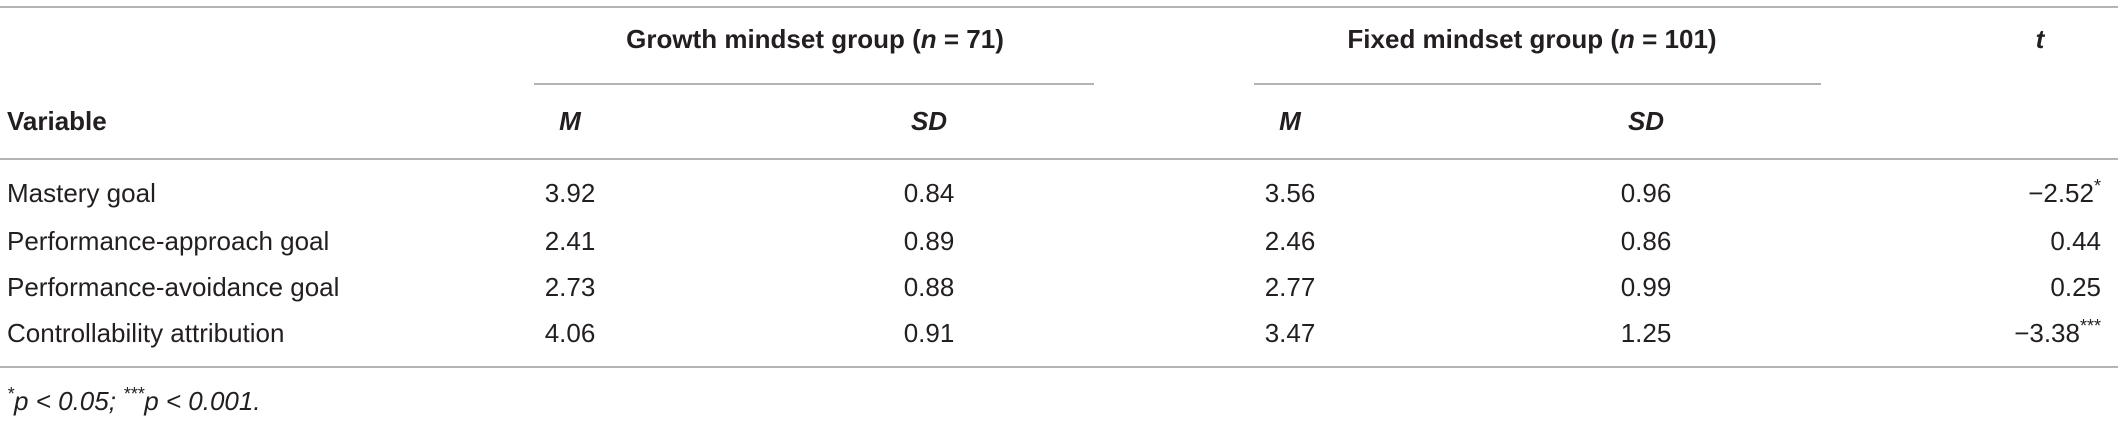 This screenshot has width=2118, height=425. I want to click on value-cell: 2.73, so click(570, 287).